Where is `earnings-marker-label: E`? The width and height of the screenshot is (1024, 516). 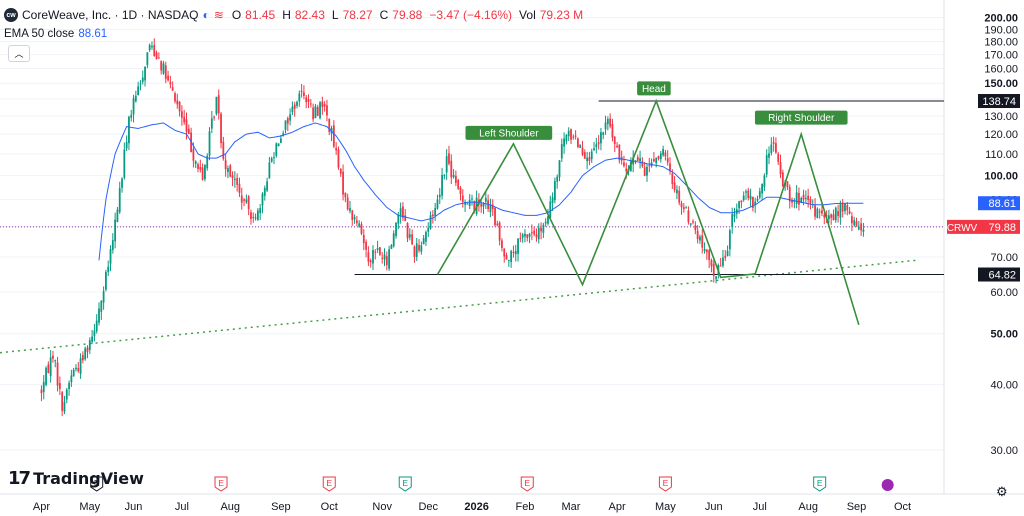 earnings-marker-label: E is located at coordinates (666, 483).